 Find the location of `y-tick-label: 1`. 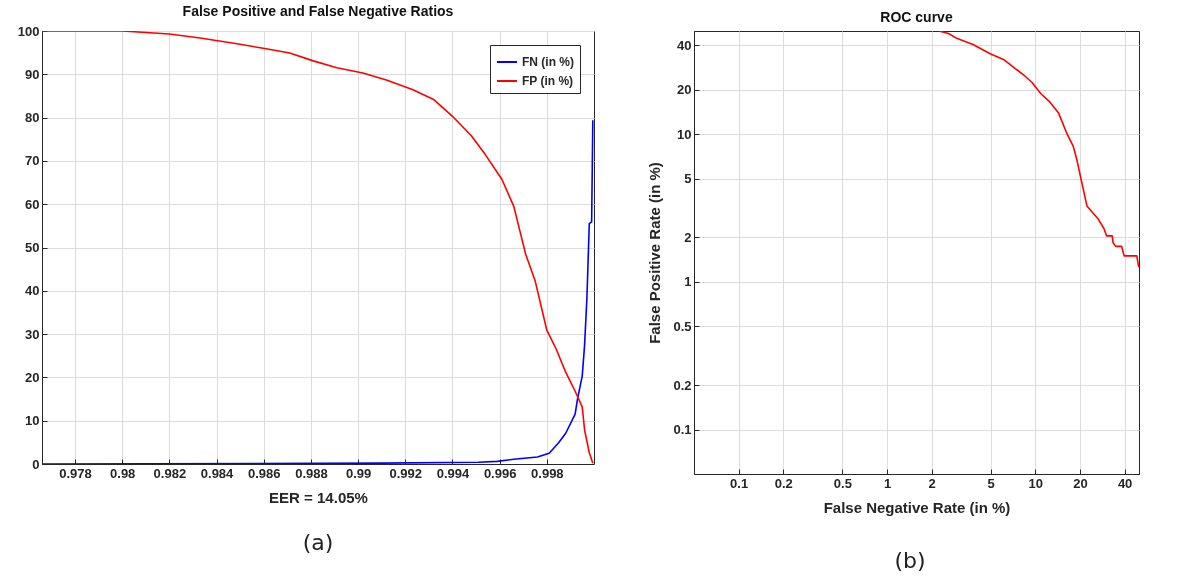

y-tick-label: 1 is located at coordinates (688, 282).